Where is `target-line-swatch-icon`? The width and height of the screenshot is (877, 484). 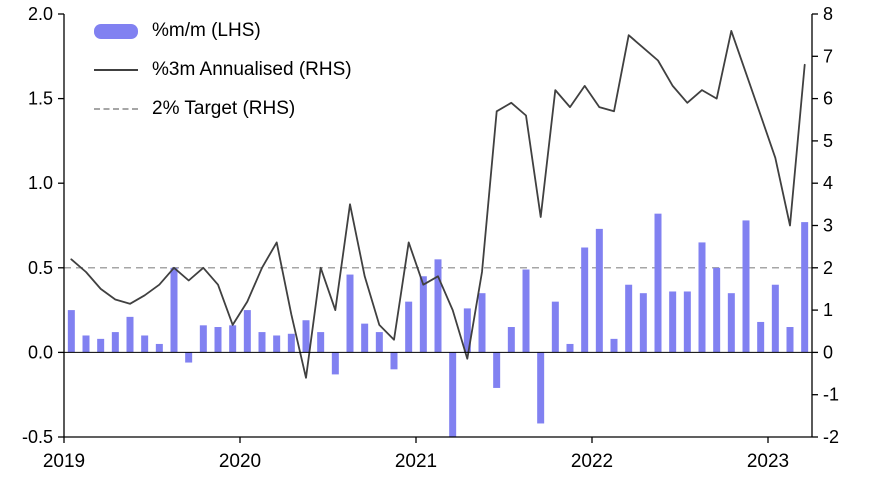 target-line-swatch-icon is located at coordinates (116, 109).